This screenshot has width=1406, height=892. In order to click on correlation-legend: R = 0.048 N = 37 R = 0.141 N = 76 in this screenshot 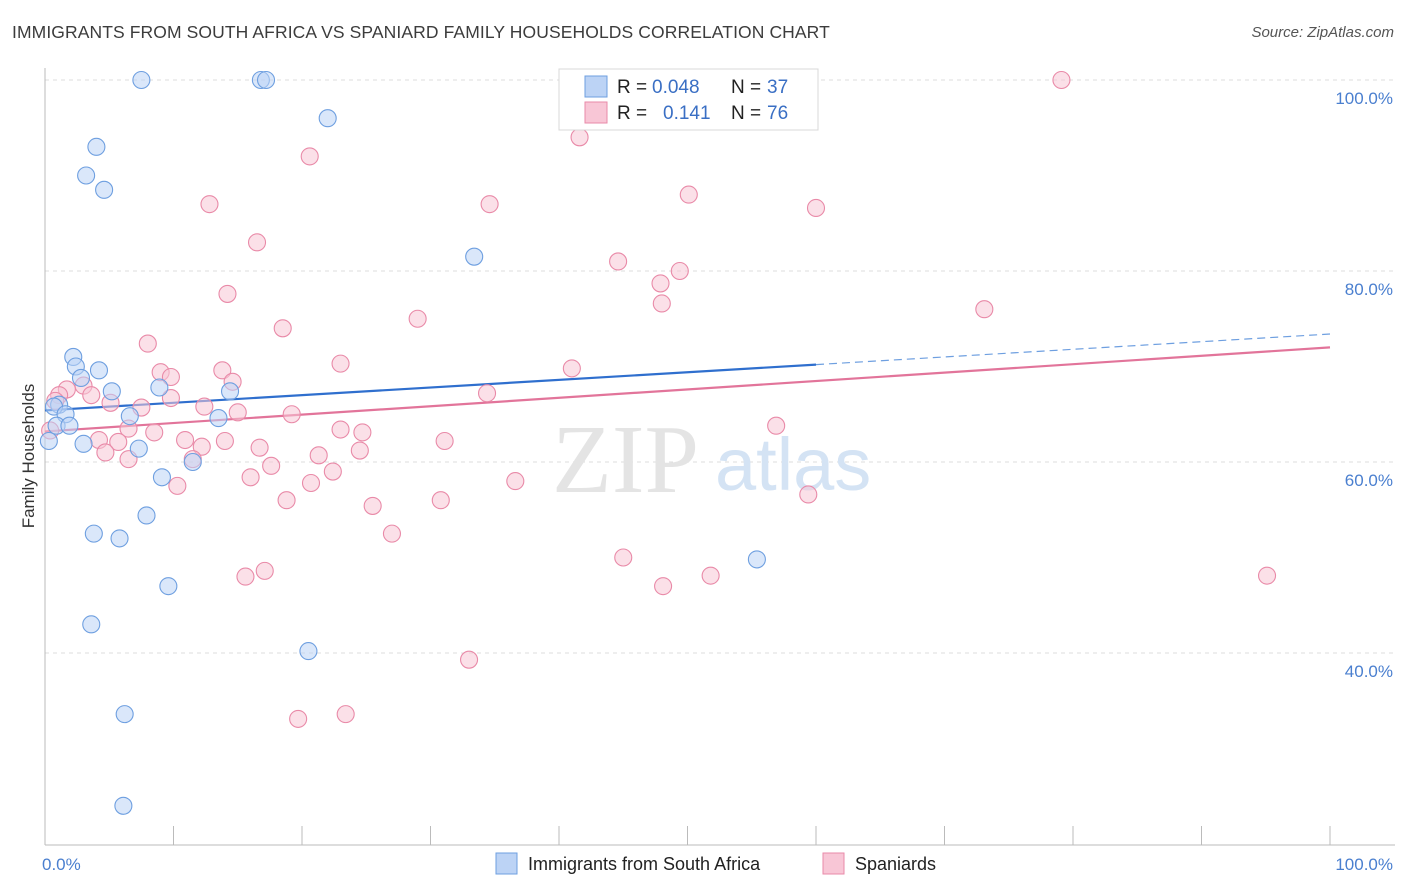, I will do `click(688, 99)`.